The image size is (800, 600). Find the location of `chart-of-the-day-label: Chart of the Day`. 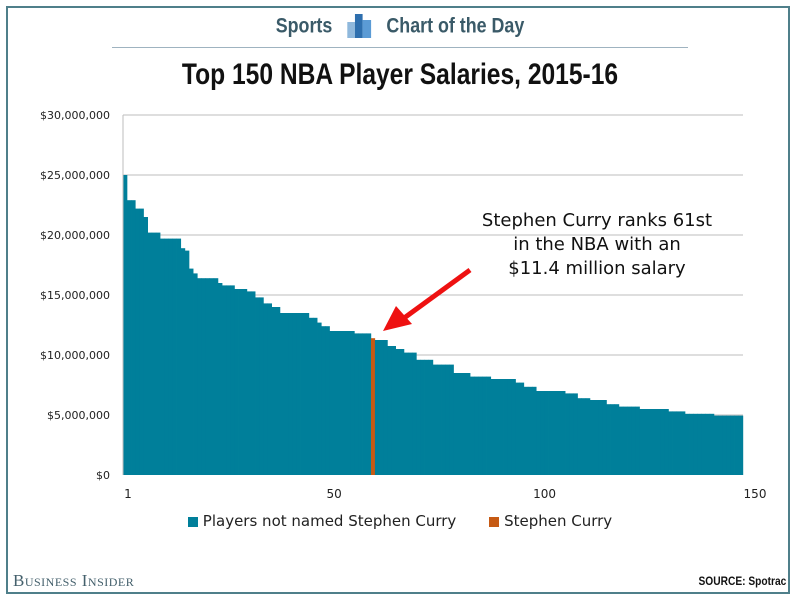

chart-of-the-day-label: Chart of the Day is located at coordinates (455, 26).